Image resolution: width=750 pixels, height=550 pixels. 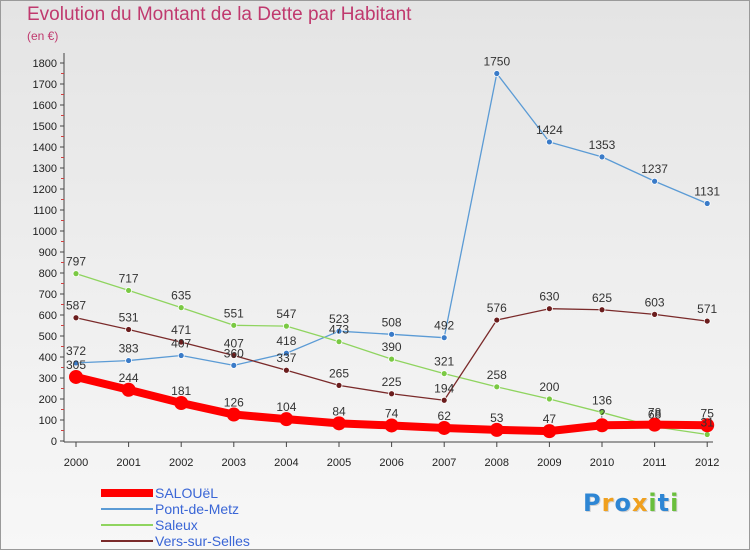 I want to click on data-label-vers-sur-selles: 603, so click(x=655, y=302).